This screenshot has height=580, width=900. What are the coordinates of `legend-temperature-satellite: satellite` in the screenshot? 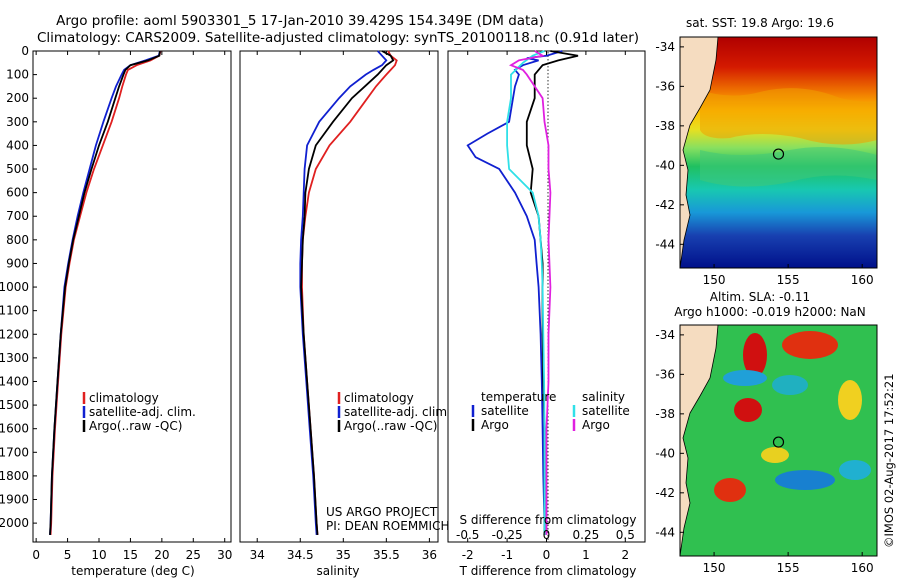 It's located at (505, 411).